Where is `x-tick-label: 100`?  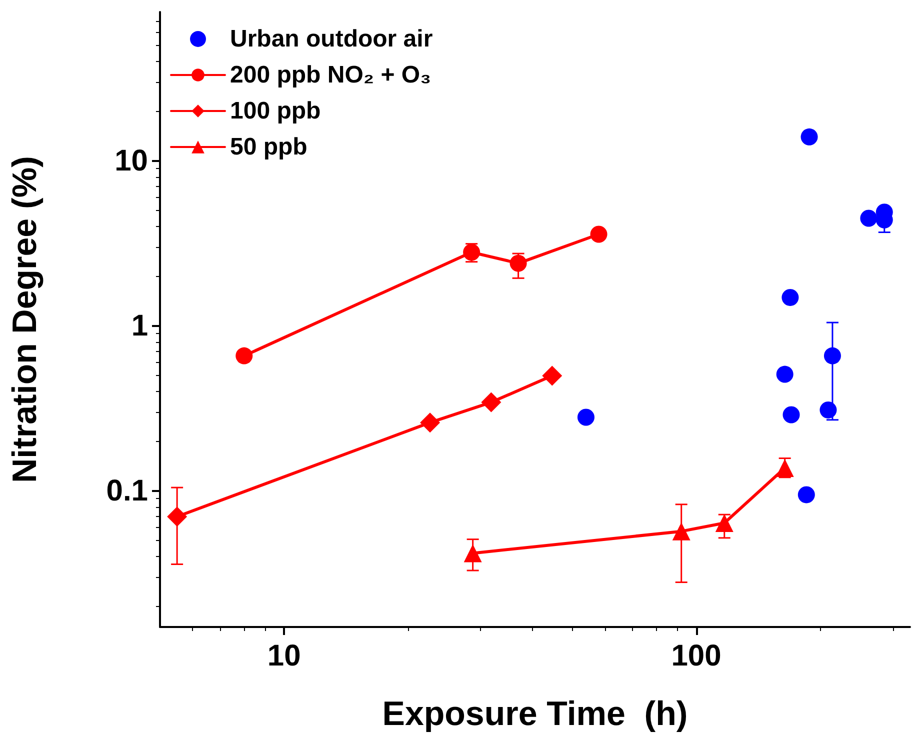
x-tick-label: 100 is located at coordinates (696, 656).